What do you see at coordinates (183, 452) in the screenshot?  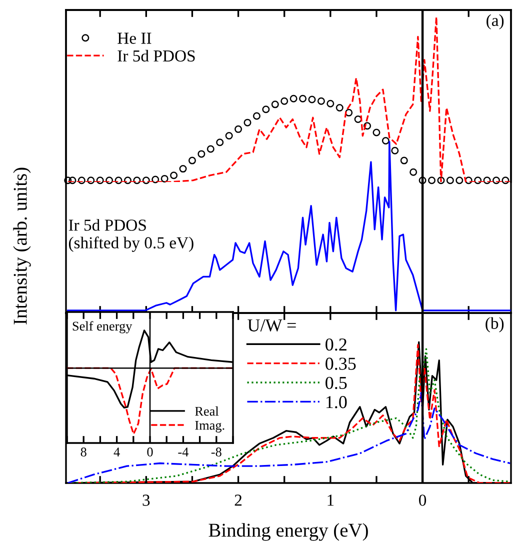 I see `x-tick-label: -4` at bounding box center [183, 452].